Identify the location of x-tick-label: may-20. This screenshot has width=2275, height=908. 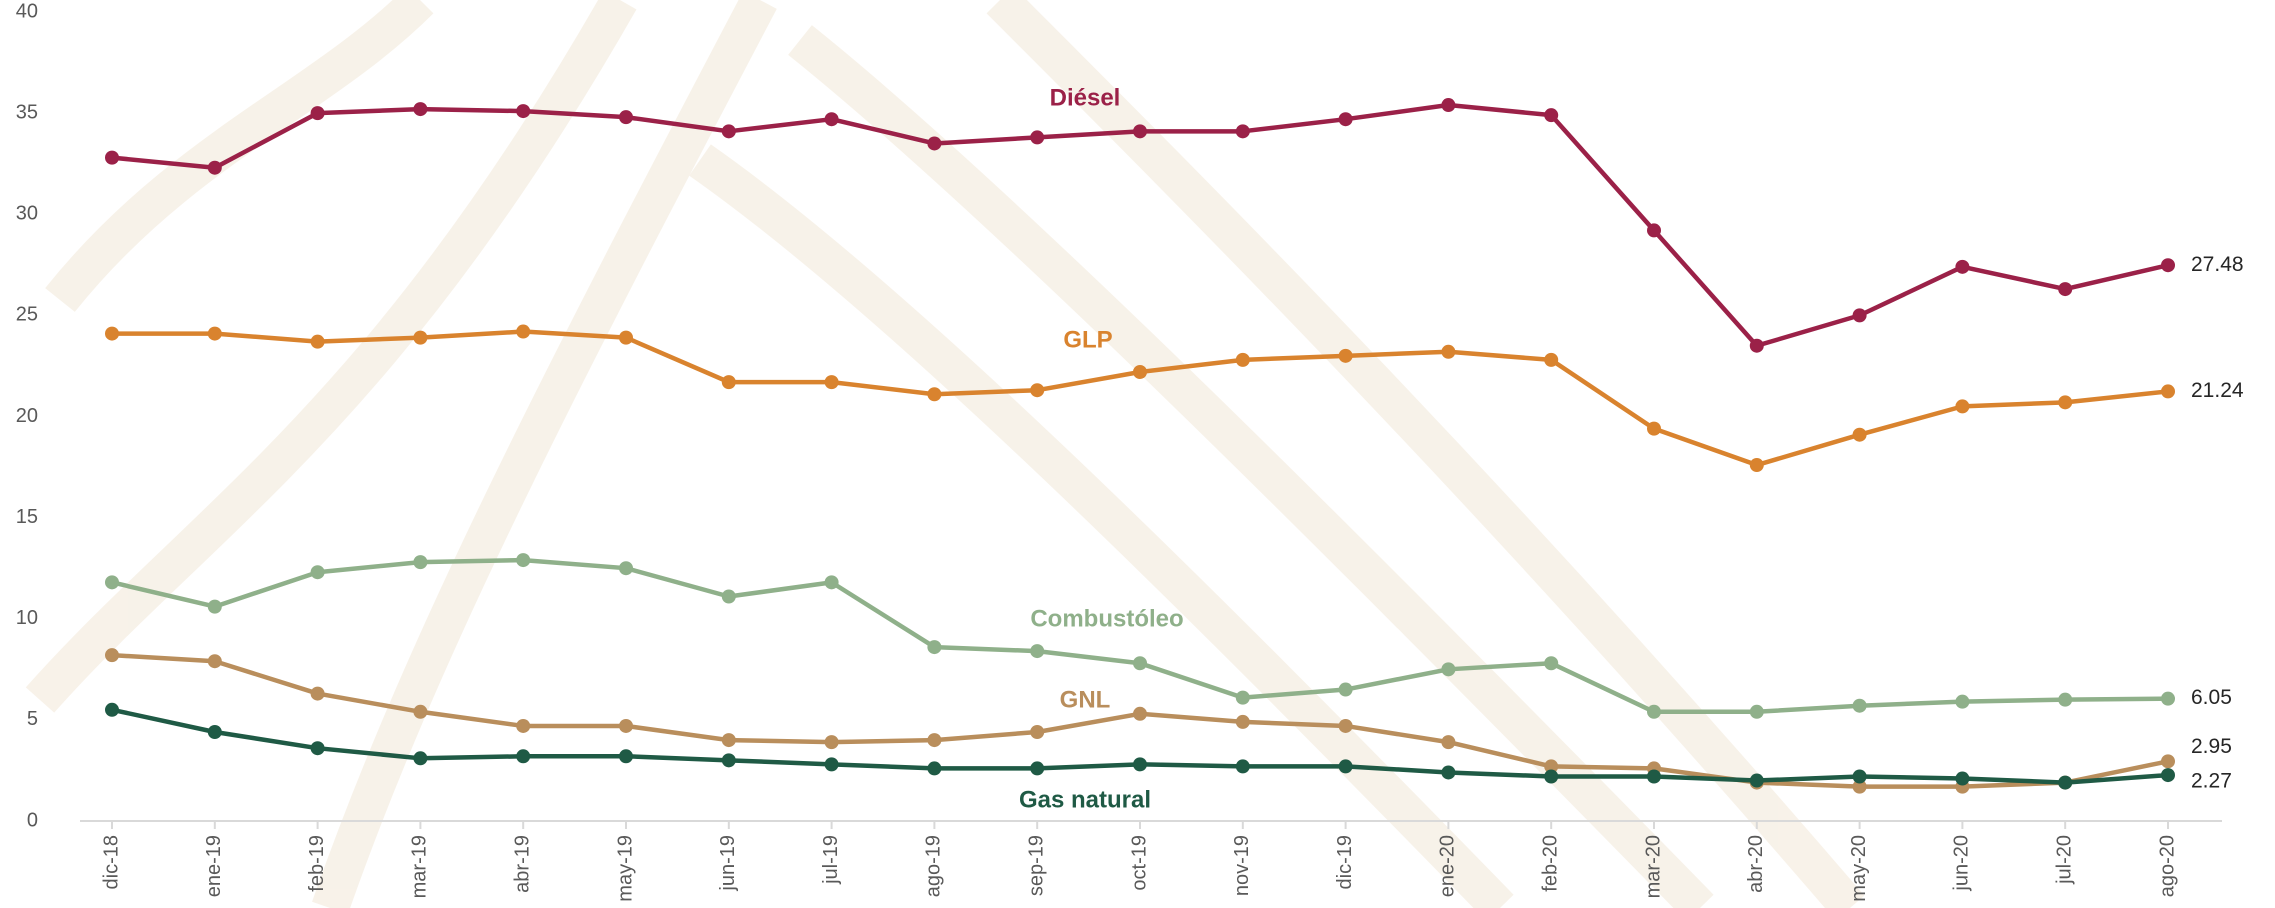
(1859, 868).